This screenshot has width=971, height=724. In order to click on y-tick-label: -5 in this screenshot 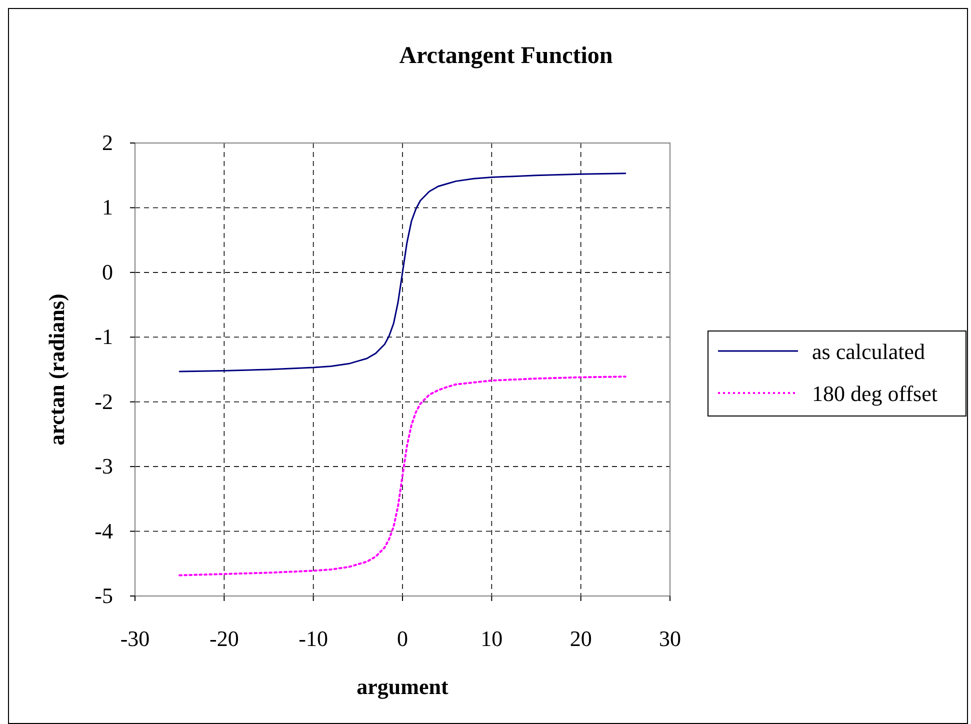, I will do `click(103, 595)`.